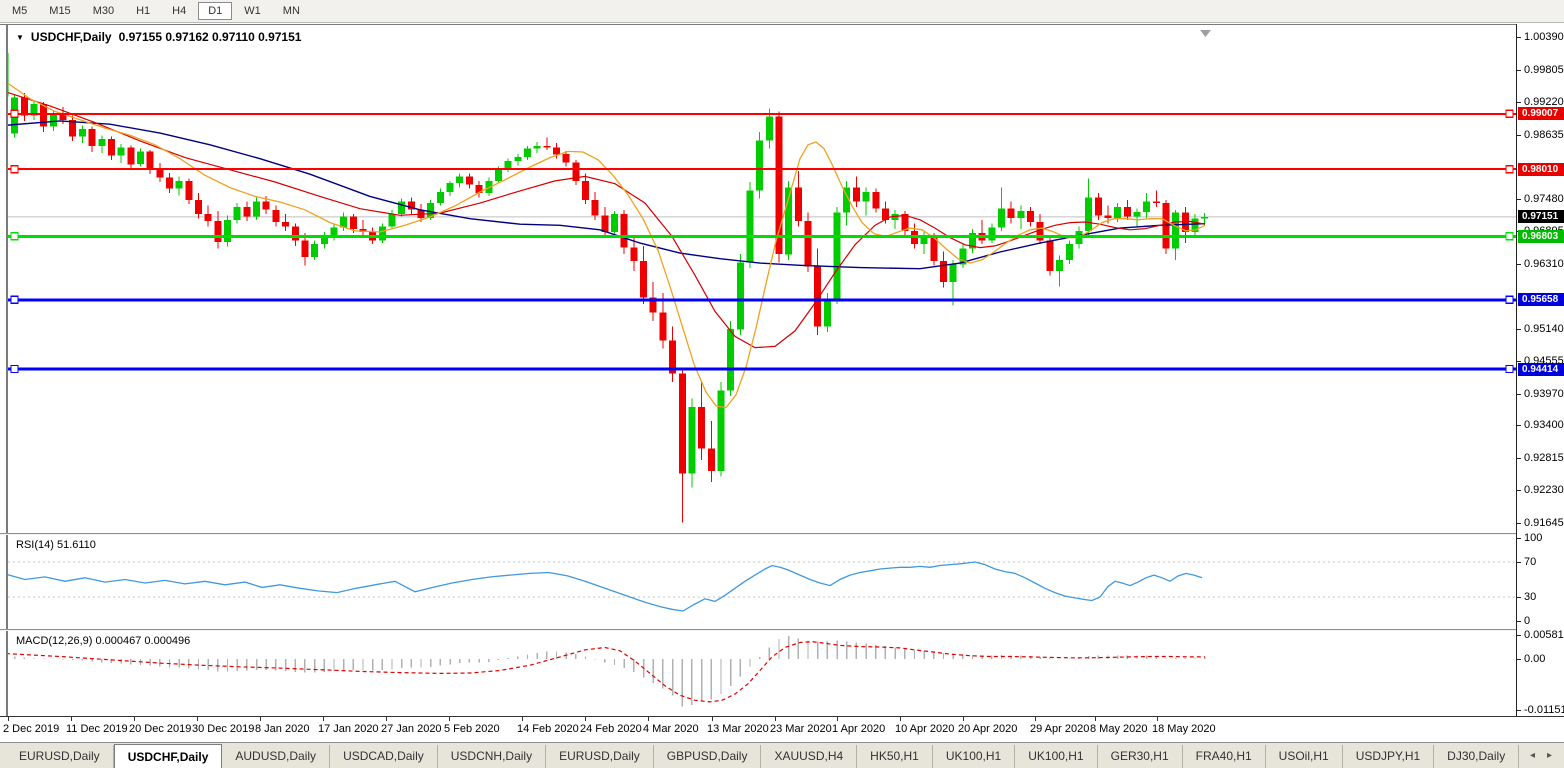  I want to click on timeframe-button-m5: M5, so click(20, 11).